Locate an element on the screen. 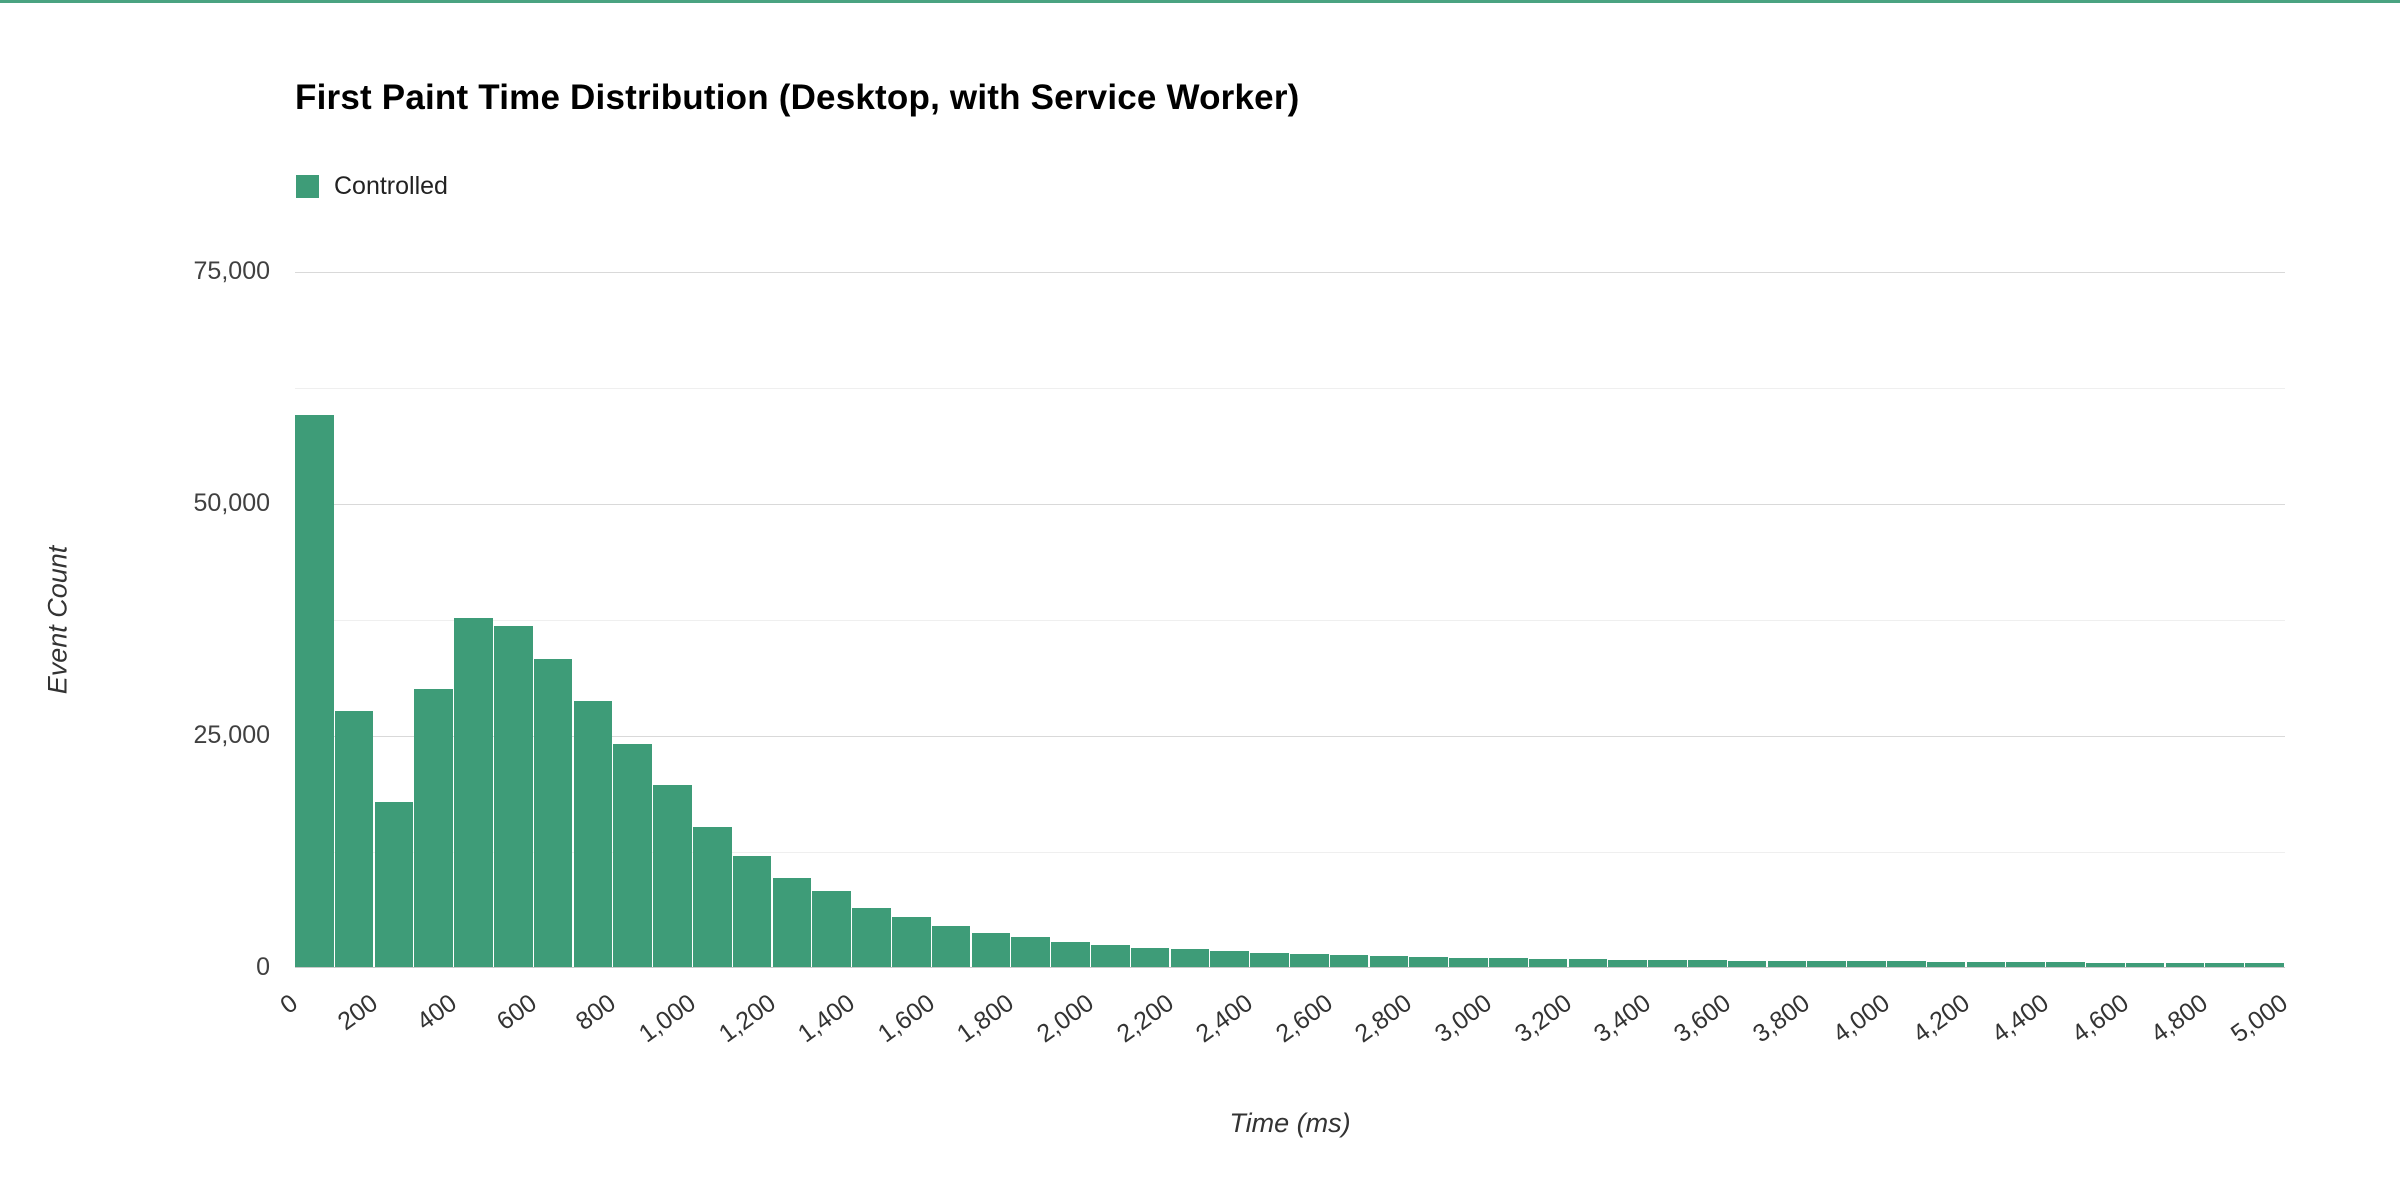  y-tick-label: 25,000 is located at coordinates (231, 735).